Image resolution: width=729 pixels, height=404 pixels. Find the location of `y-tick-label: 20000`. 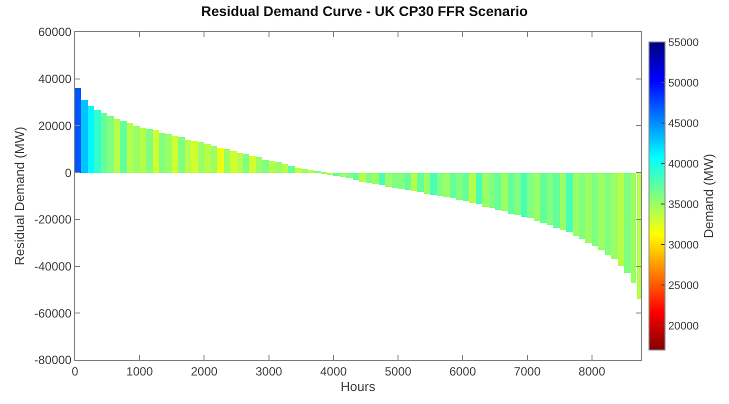

y-tick-label: 20000 is located at coordinates (55, 125).